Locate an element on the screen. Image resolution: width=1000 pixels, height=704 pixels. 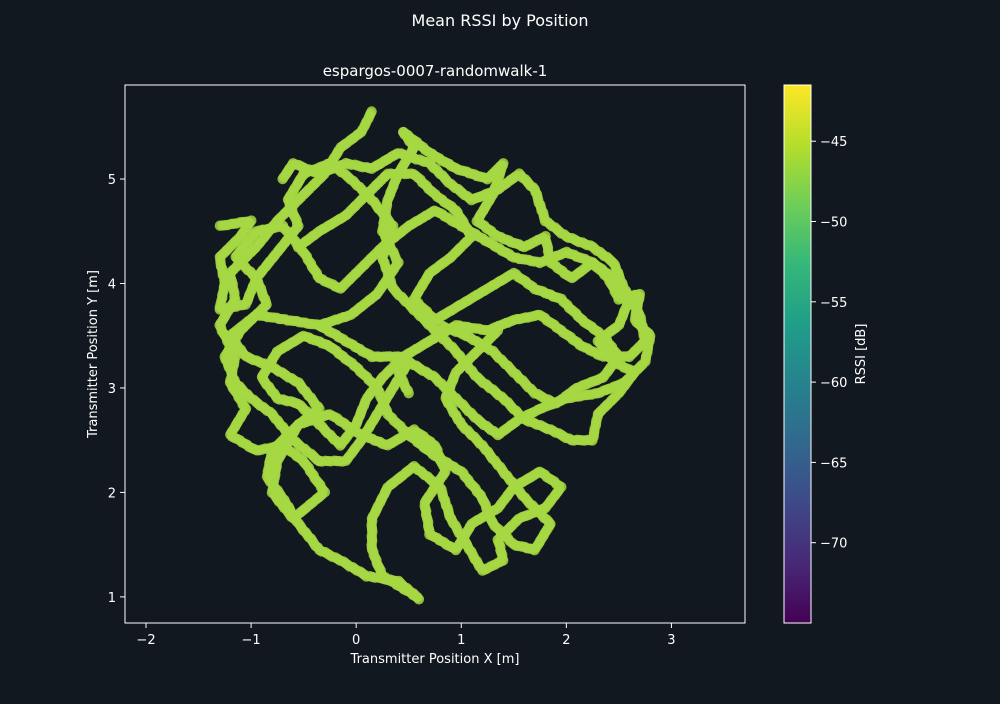
y-tick-label: 3 is located at coordinates (112, 389).